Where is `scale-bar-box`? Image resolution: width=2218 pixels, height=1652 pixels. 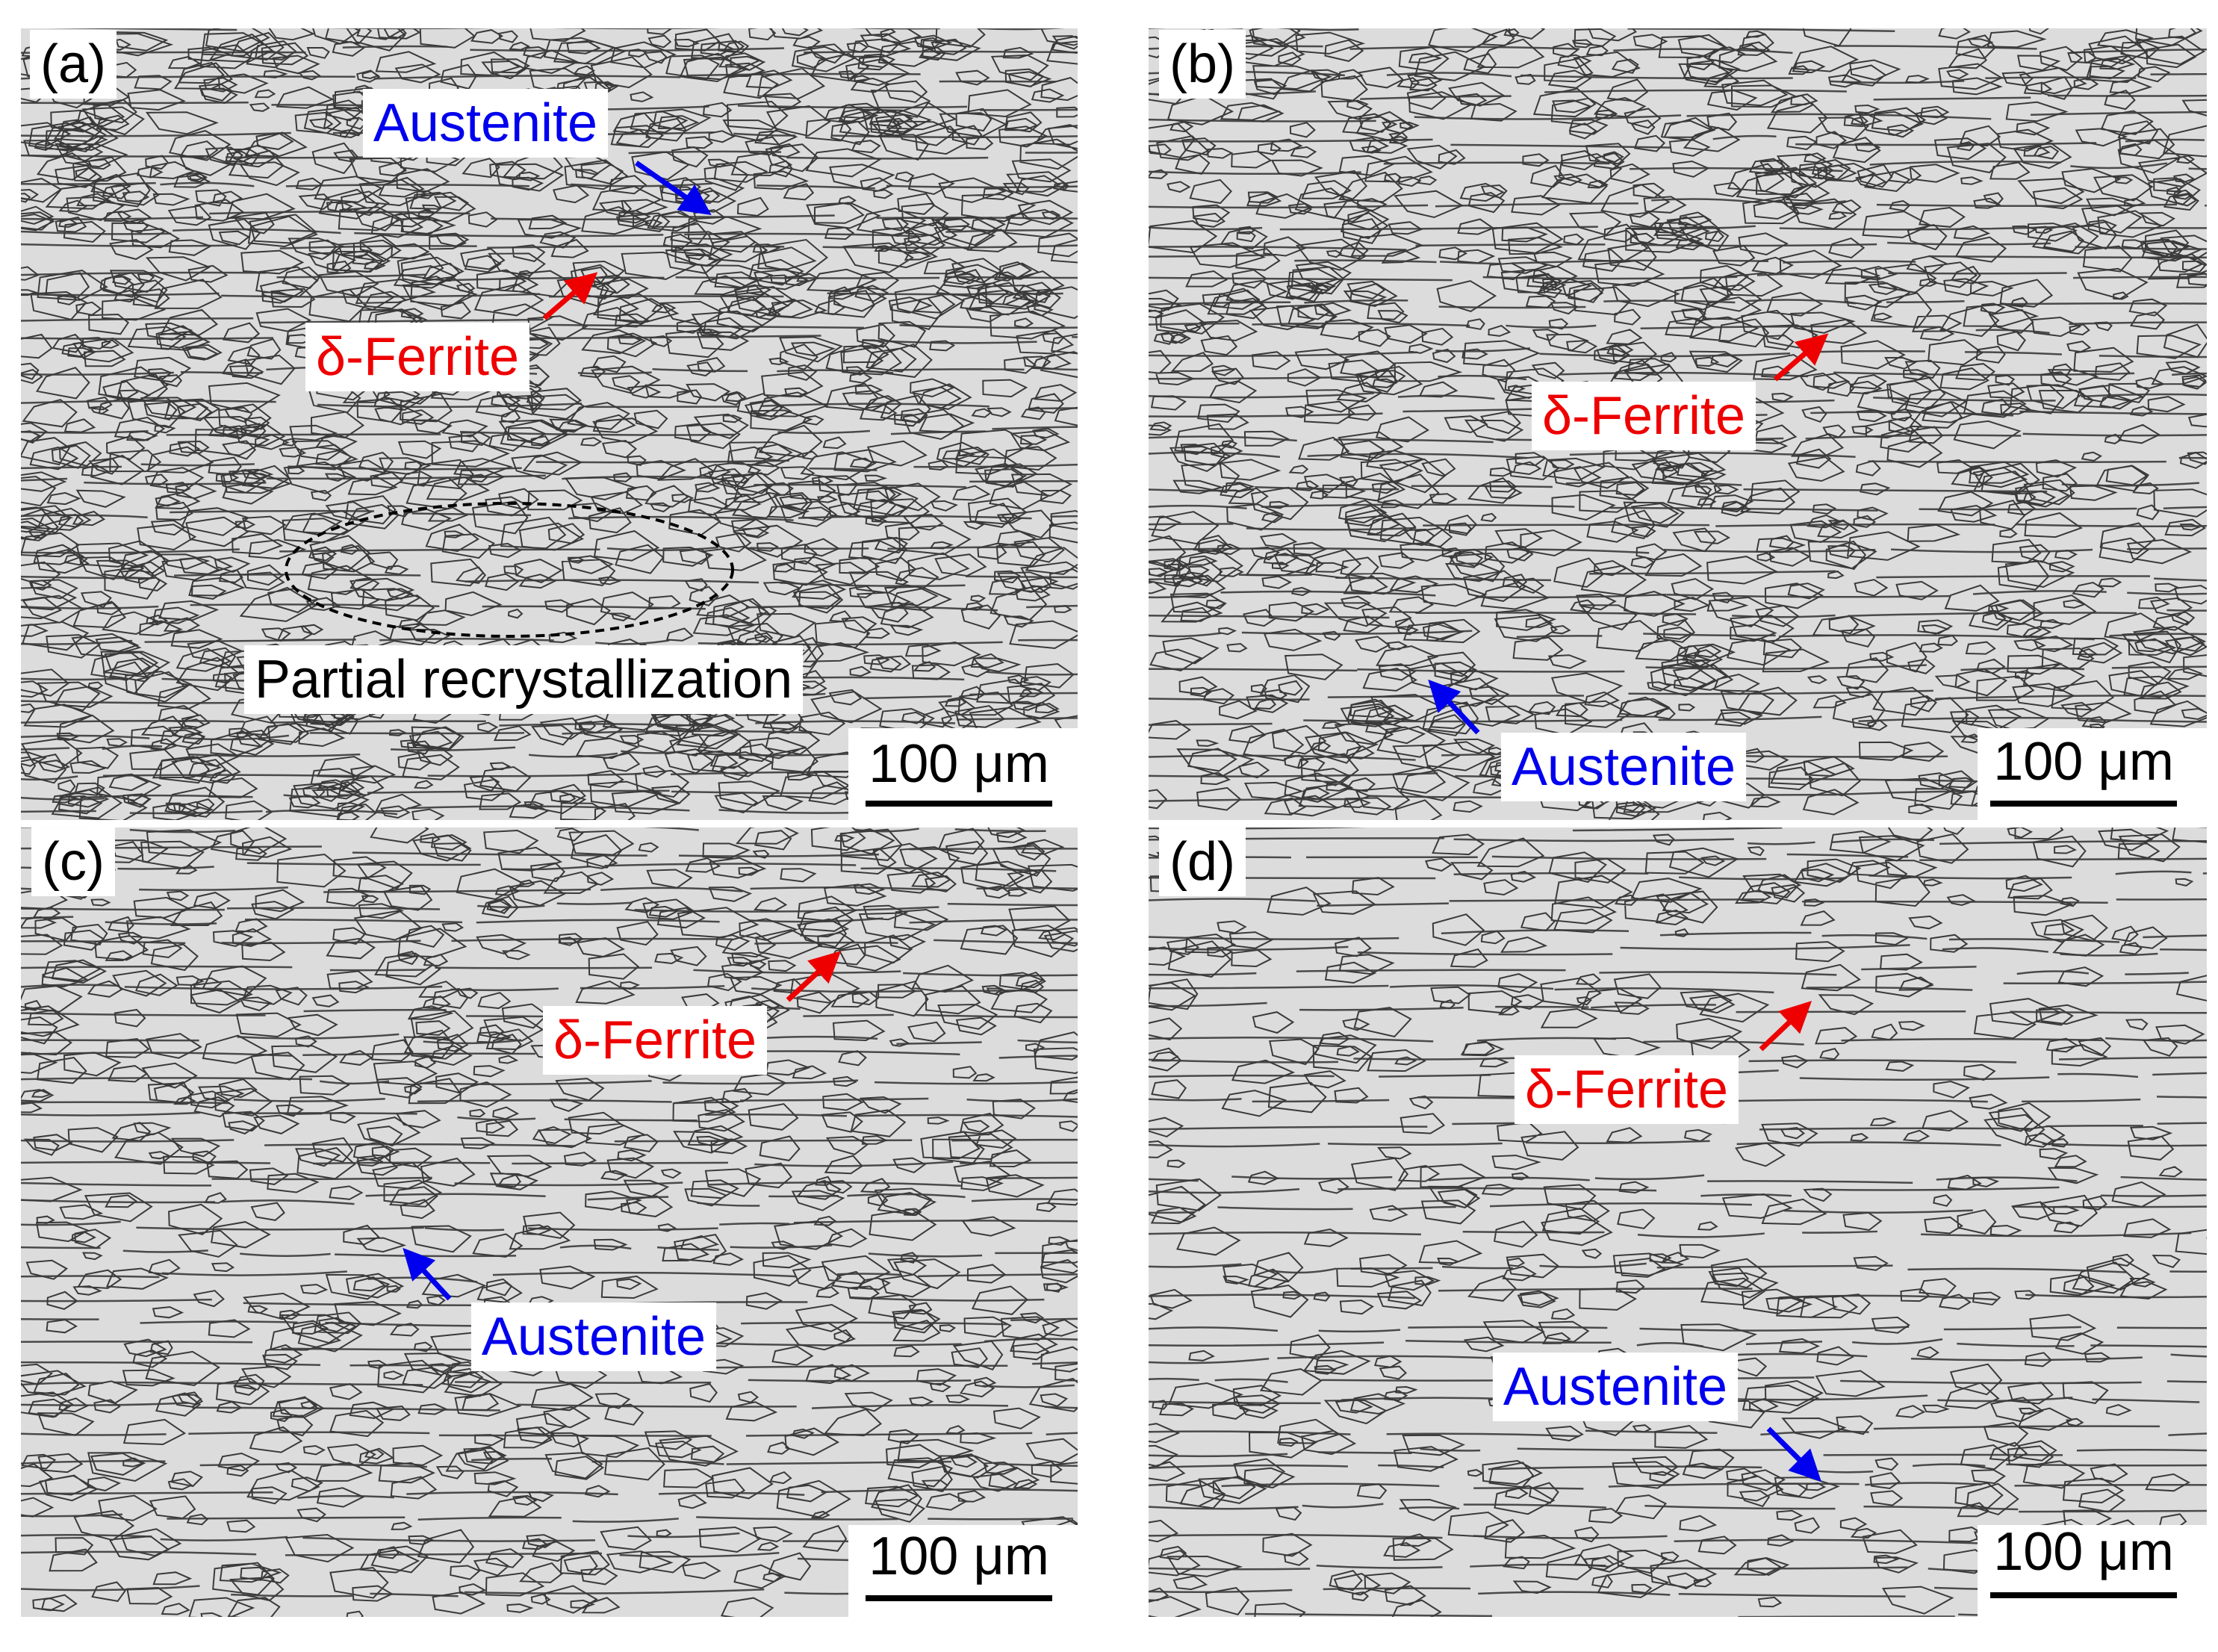 scale-bar-box is located at coordinates (963, 1571).